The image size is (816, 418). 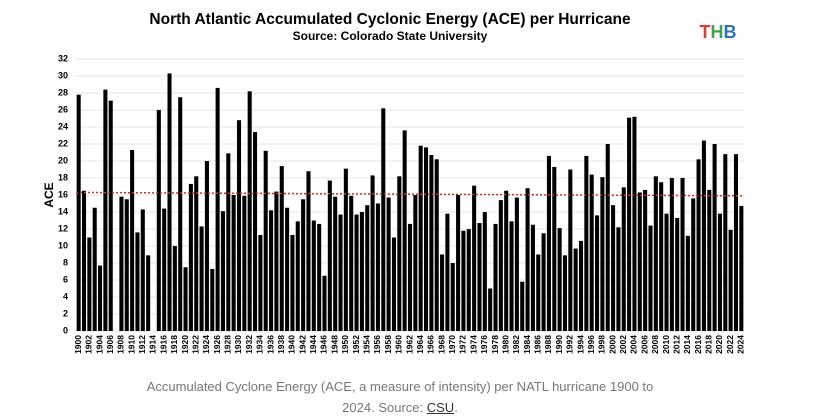 What do you see at coordinates (505, 344) in the screenshot?
I see `x-tick-label: 1980` at bounding box center [505, 344].